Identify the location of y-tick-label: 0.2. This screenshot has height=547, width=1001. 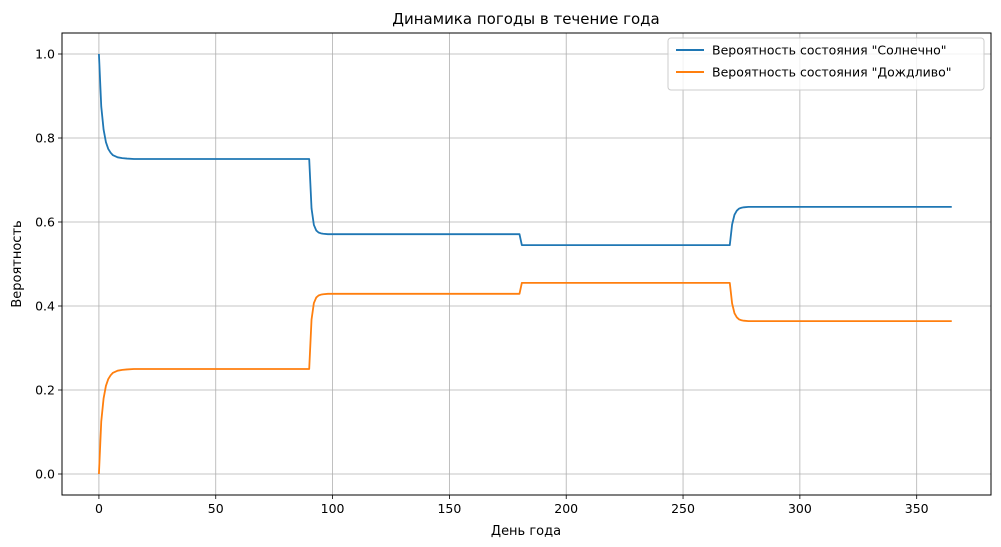
(45, 390).